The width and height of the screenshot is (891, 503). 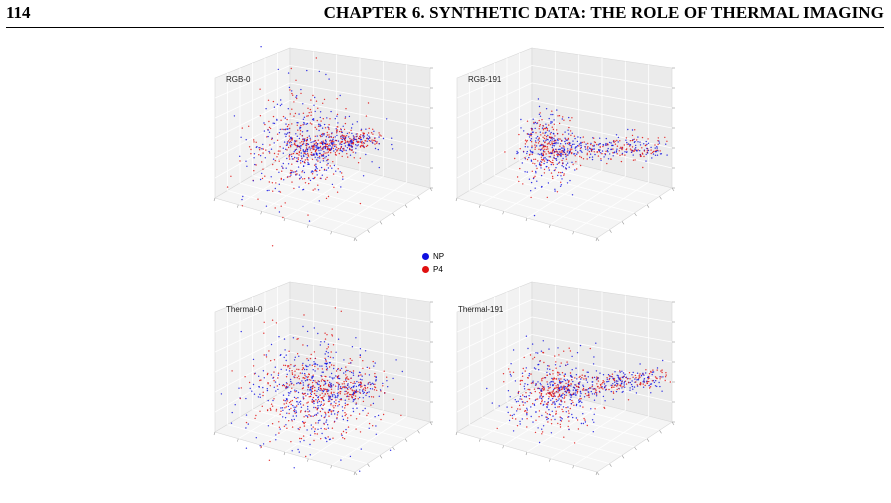 I want to click on scatter-points-therm0, so click(x=311, y=389).